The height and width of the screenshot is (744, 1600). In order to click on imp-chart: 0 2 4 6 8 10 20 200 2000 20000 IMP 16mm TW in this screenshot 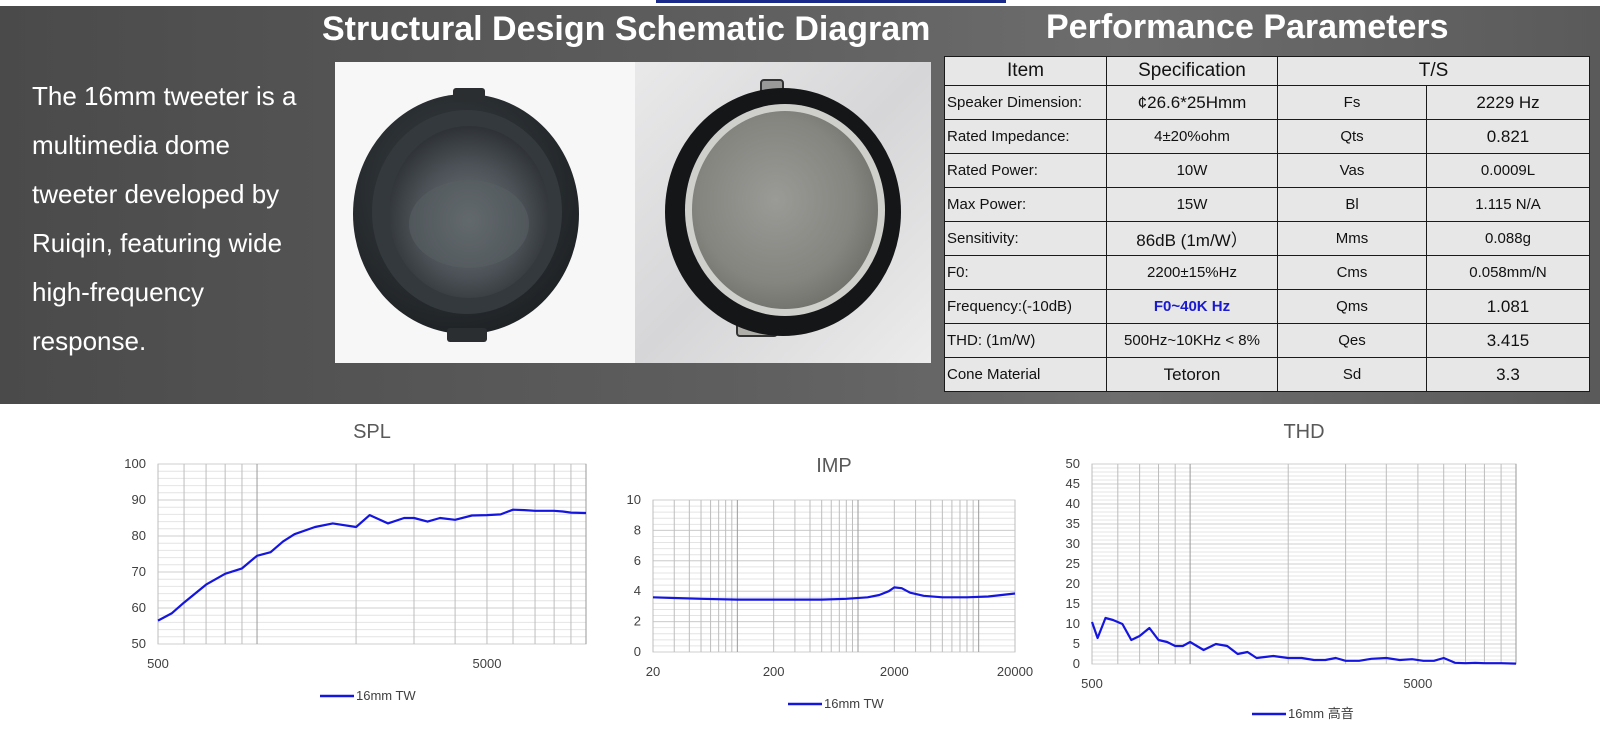, I will do `click(838, 590)`.